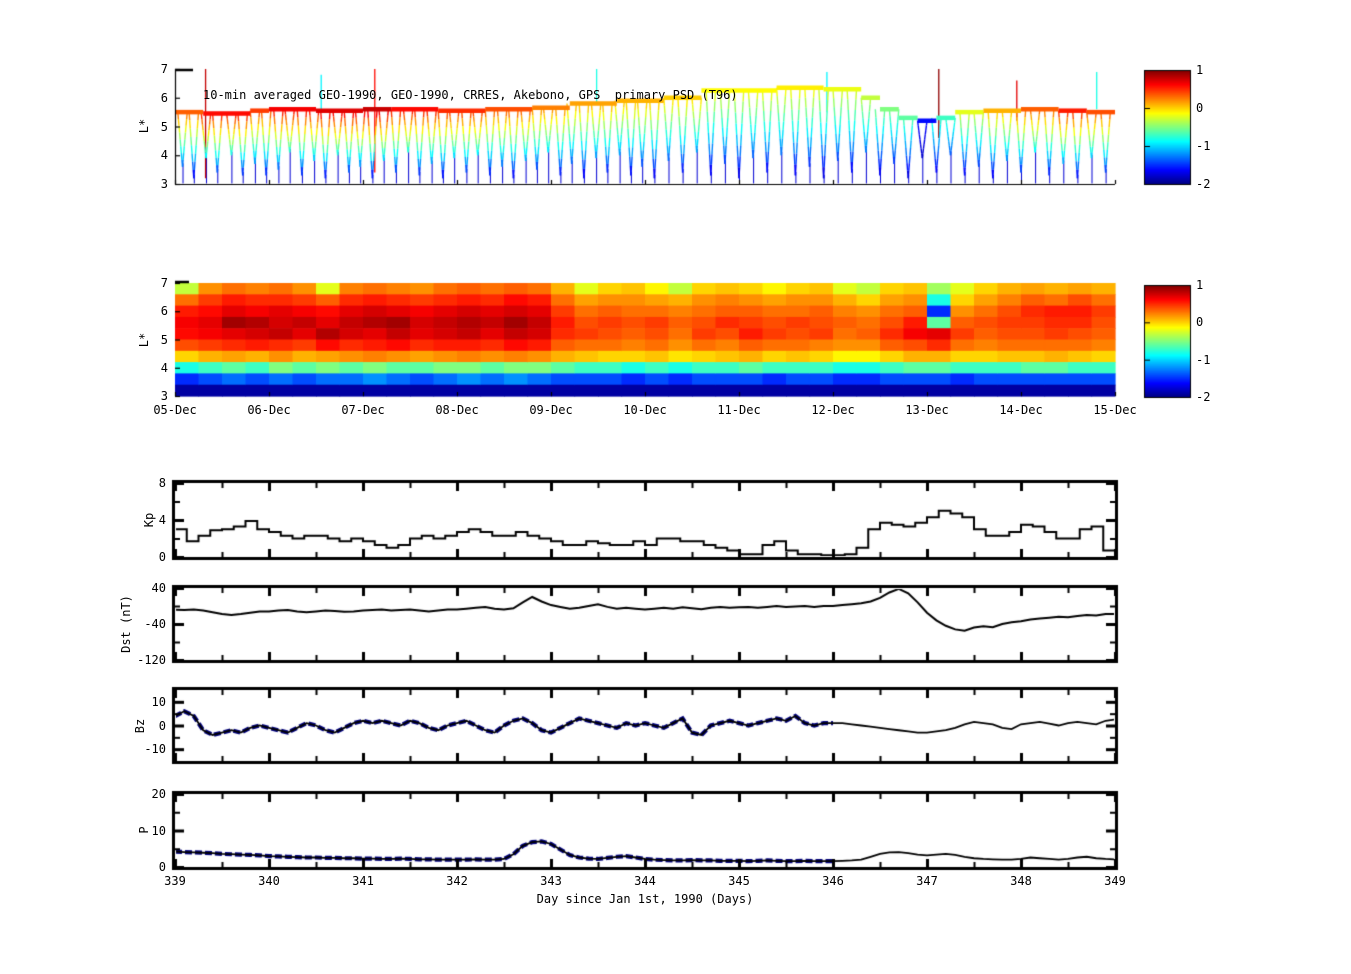 The height and width of the screenshot is (974, 1351). I want to click on kp-ytick-label: 0, so click(162, 557).